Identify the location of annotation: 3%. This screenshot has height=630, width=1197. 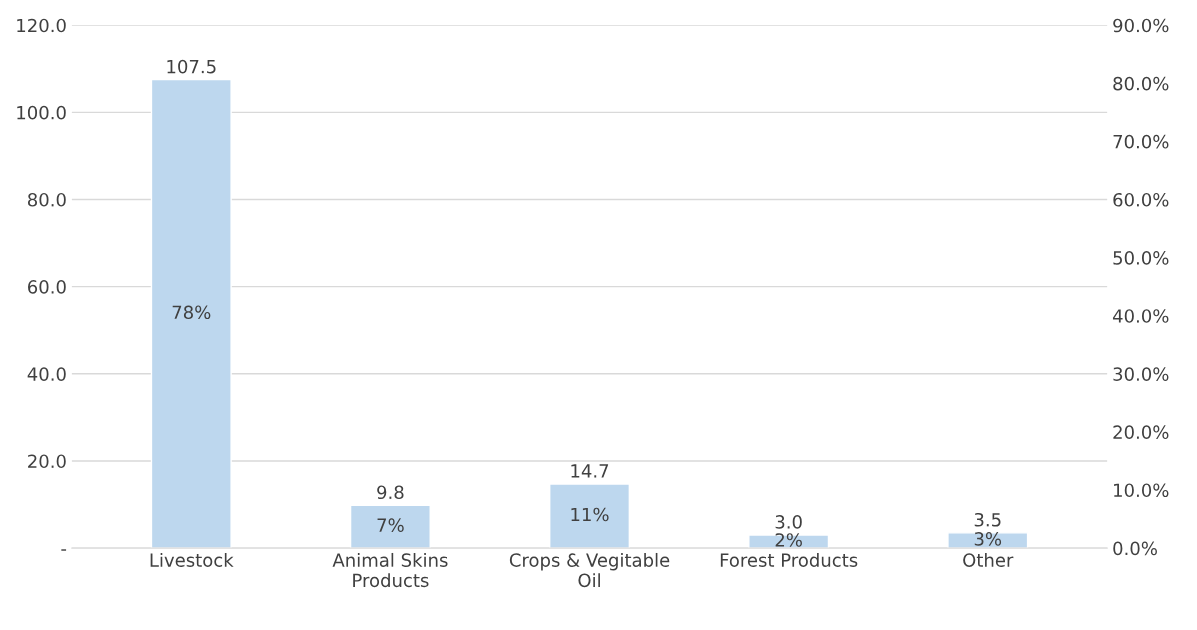
(988, 539).